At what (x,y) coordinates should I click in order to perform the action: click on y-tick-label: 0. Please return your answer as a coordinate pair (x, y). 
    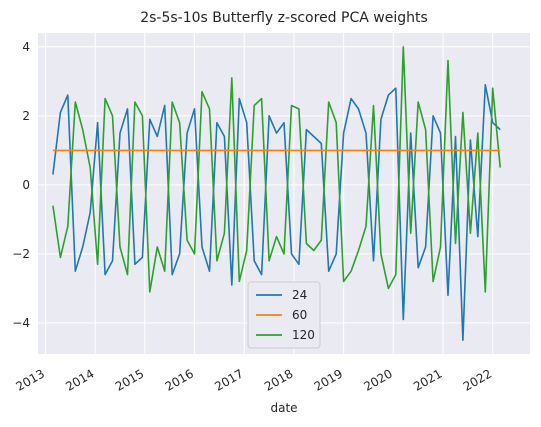
    Looking at the image, I should click on (26, 185).